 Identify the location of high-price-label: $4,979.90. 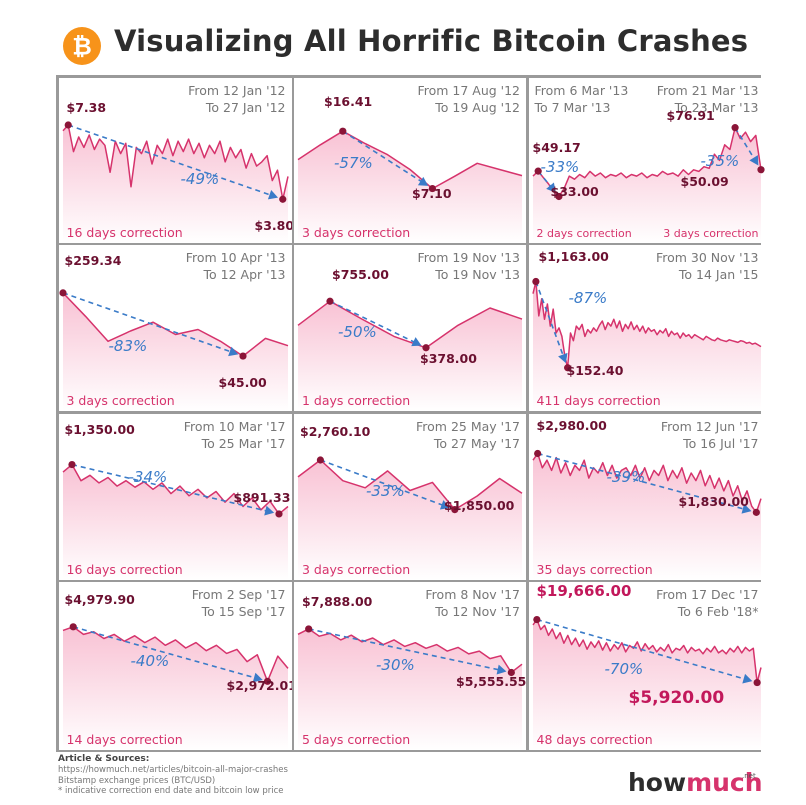
(99, 599).